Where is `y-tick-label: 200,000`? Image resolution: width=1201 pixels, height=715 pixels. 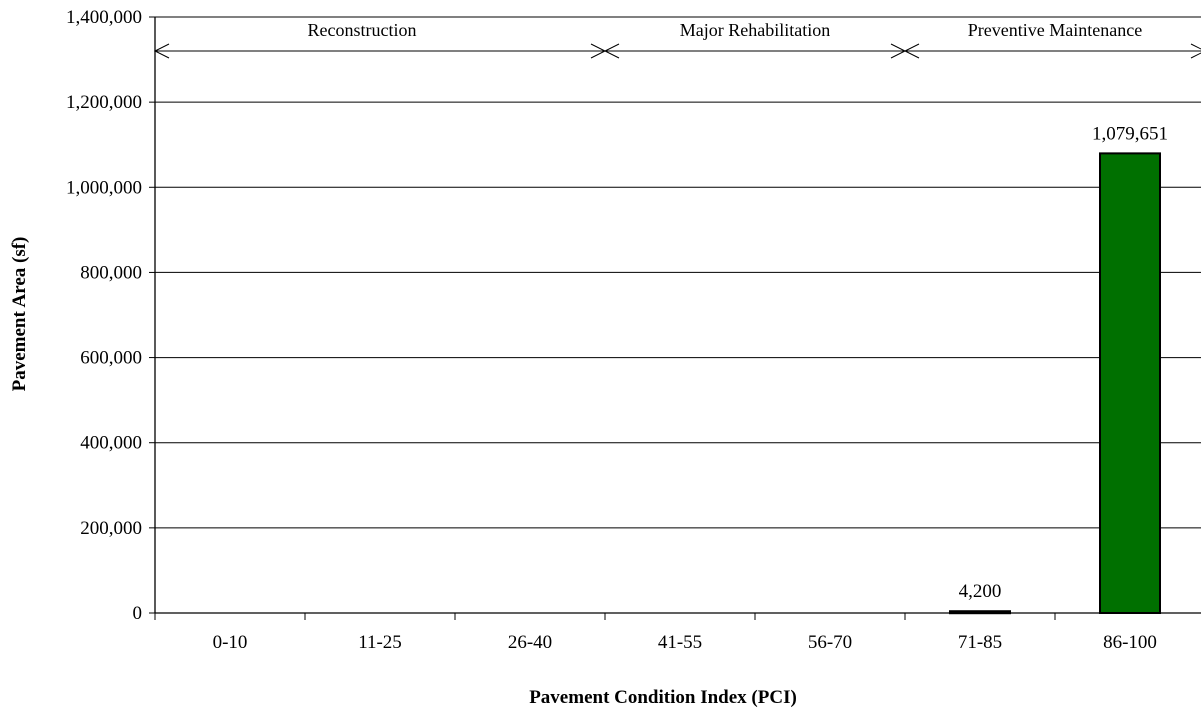
y-tick-label: 200,000 is located at coordinates (111, 528).